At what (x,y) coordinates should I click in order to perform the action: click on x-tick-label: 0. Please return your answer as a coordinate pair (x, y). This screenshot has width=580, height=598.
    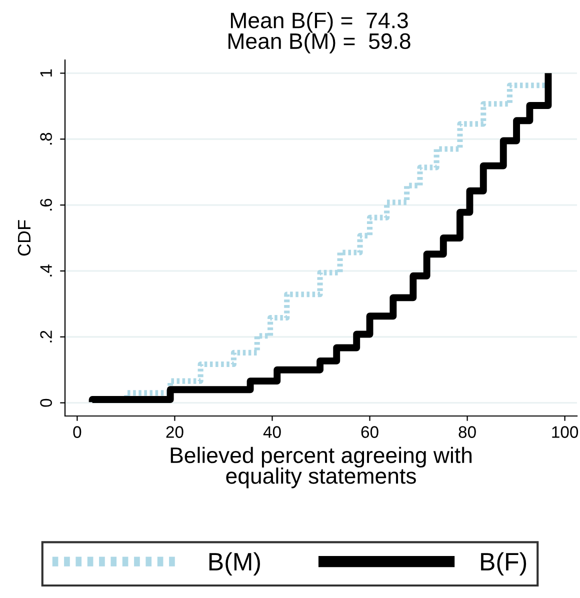
    Looking at the image, I should click on (77, 432).